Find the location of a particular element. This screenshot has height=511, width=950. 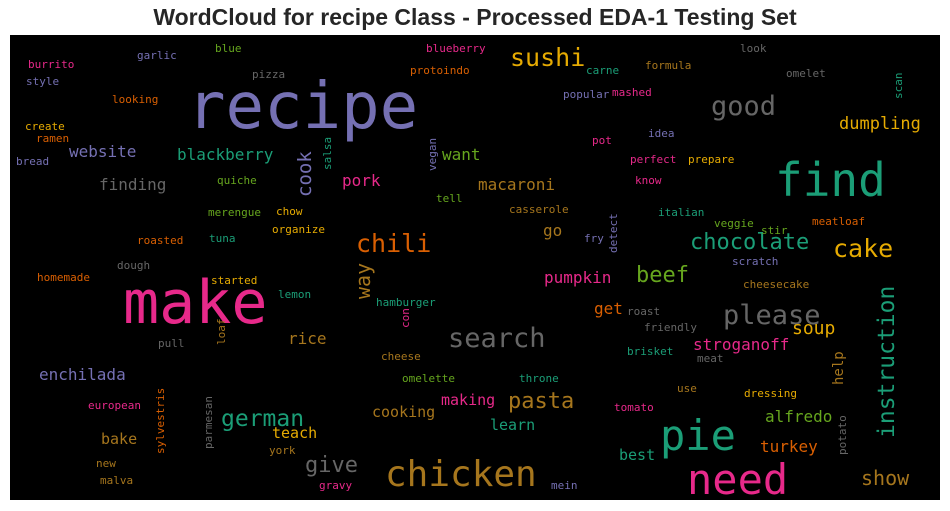

word-merengue: merengue is located at coordinates (234, 212).